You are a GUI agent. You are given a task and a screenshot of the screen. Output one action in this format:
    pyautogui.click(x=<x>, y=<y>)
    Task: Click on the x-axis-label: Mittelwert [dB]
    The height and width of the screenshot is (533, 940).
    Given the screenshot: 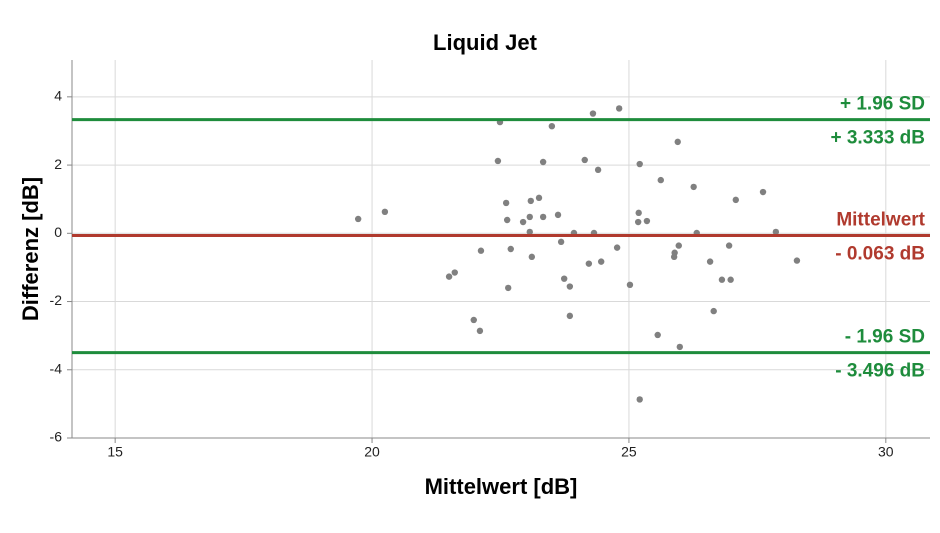 What is the action you would take?
    pyautogui.click(x=501, y=486)
    